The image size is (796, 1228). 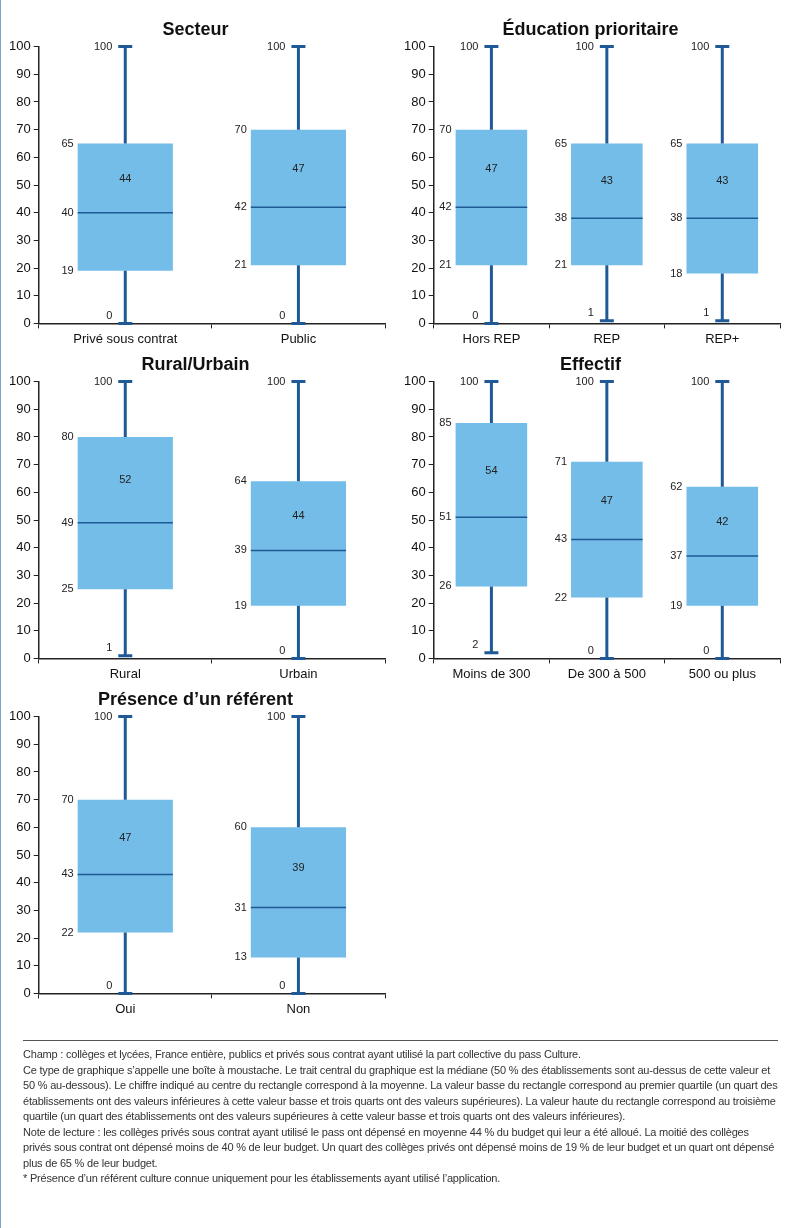 I want to click on chart-title: Effectif, so click(x=590, y=363).